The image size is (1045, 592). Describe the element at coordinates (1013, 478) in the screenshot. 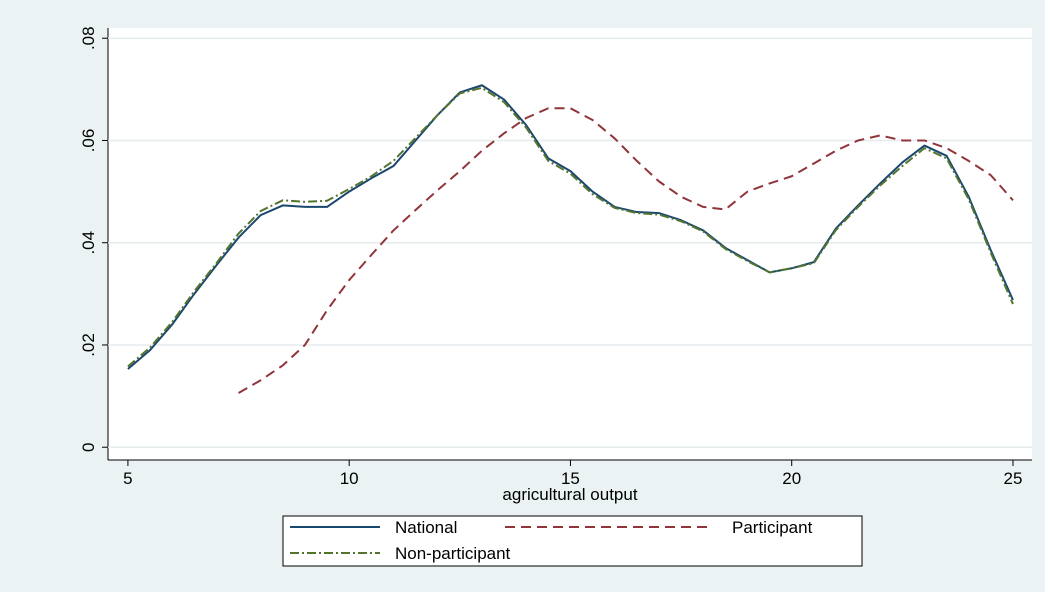

I see `x-tick-label: 25` at that location.